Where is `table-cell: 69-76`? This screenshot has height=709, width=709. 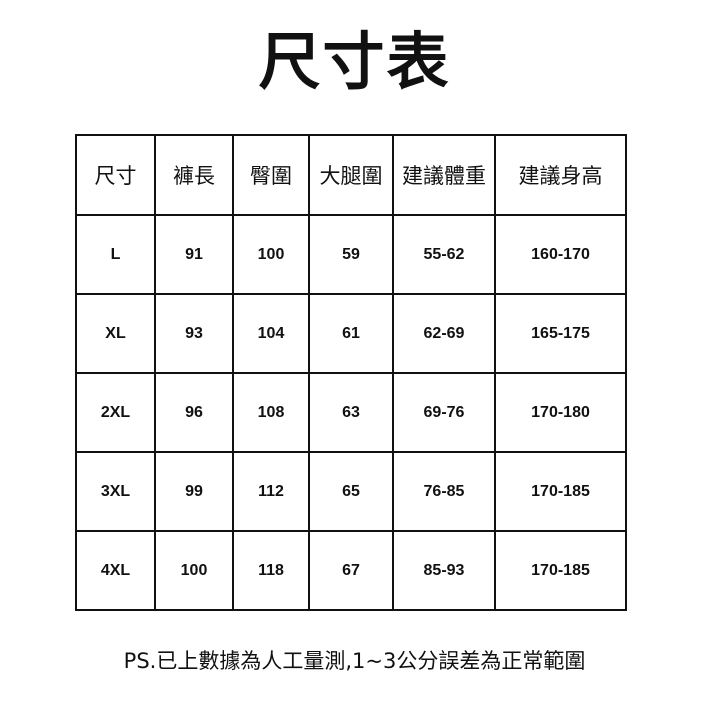
table-cell: 69-76 is located at coordinates (444, 412).